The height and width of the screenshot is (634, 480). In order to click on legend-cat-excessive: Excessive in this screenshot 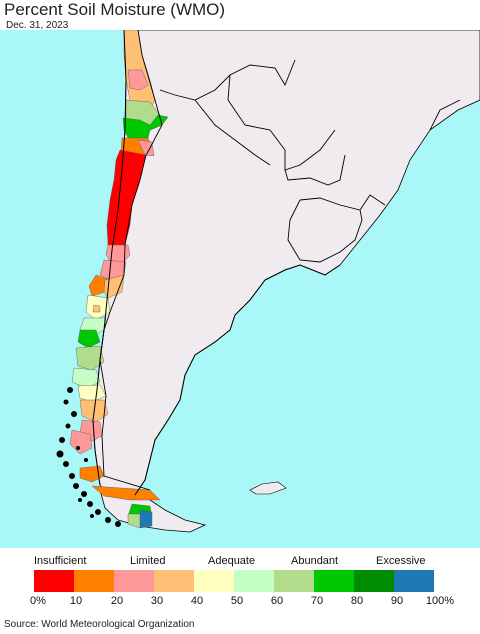, I will do `click(401, 561)`.